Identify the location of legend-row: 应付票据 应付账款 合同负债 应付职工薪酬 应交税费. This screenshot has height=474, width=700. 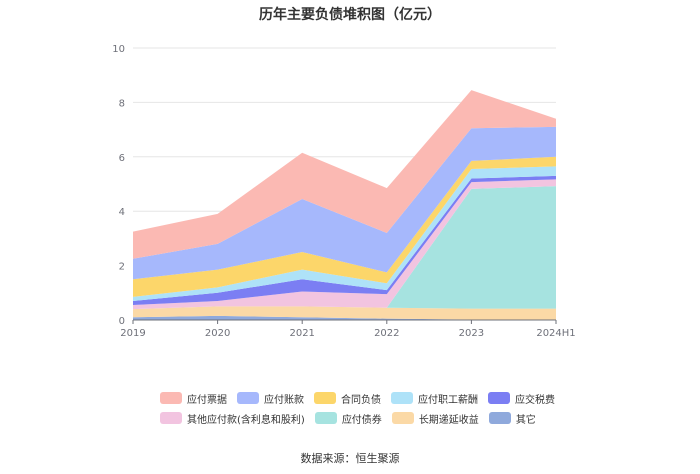
(370, 398).